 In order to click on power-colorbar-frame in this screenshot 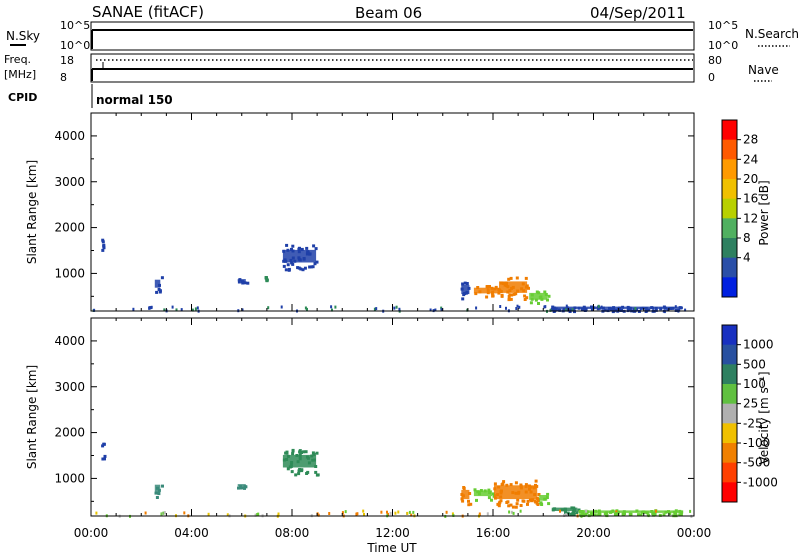, I will do `click(729, 208)`.